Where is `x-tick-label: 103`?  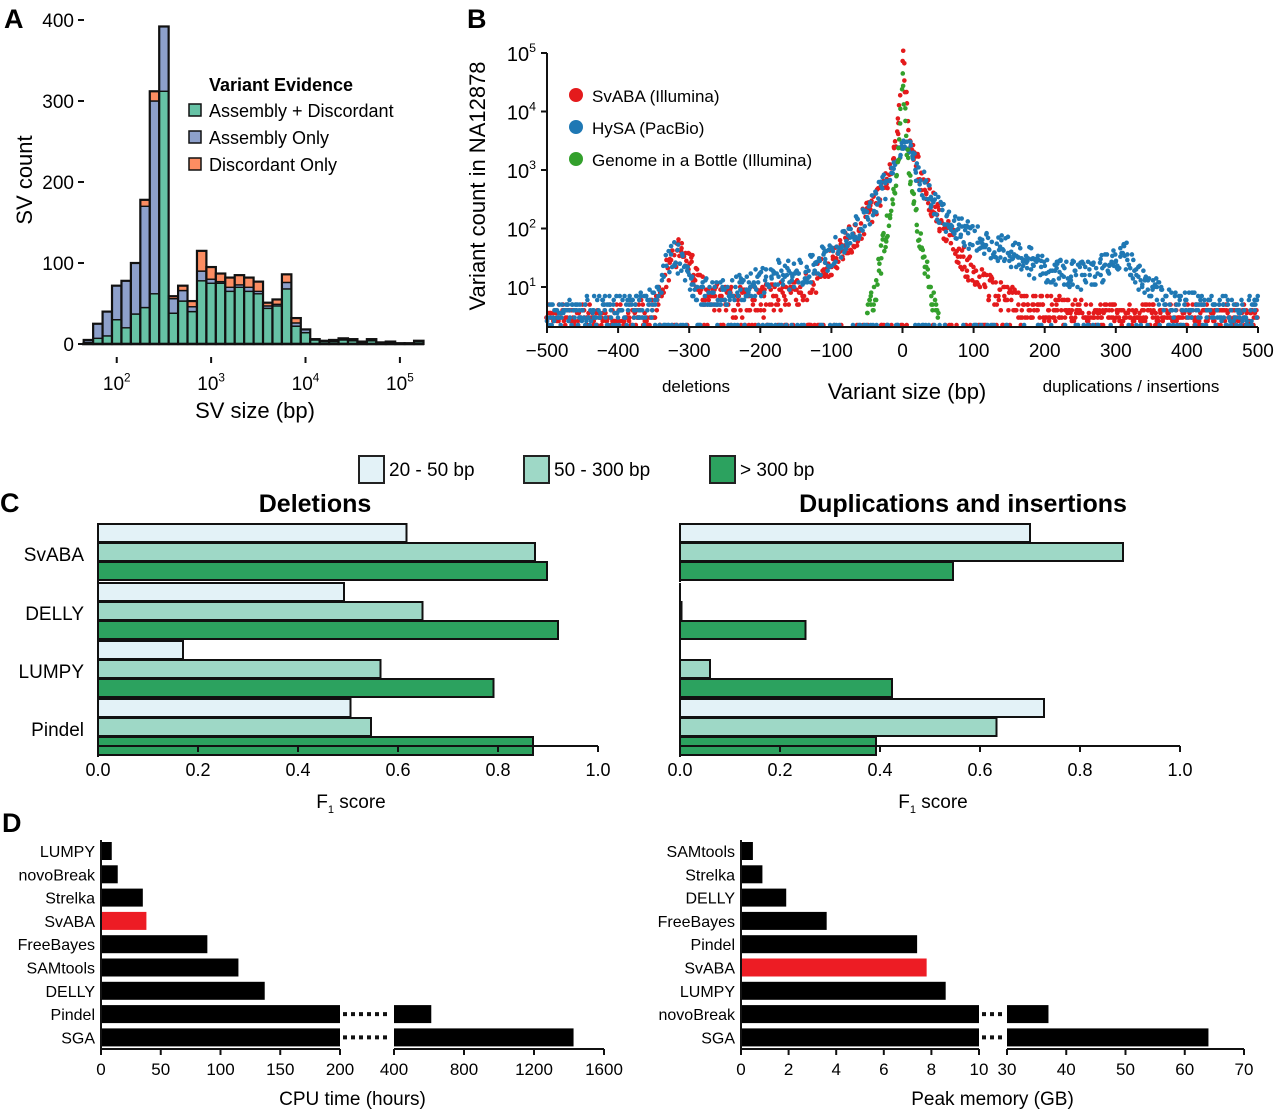 x-tick-label: 103 is located at coordinates (211, 383).